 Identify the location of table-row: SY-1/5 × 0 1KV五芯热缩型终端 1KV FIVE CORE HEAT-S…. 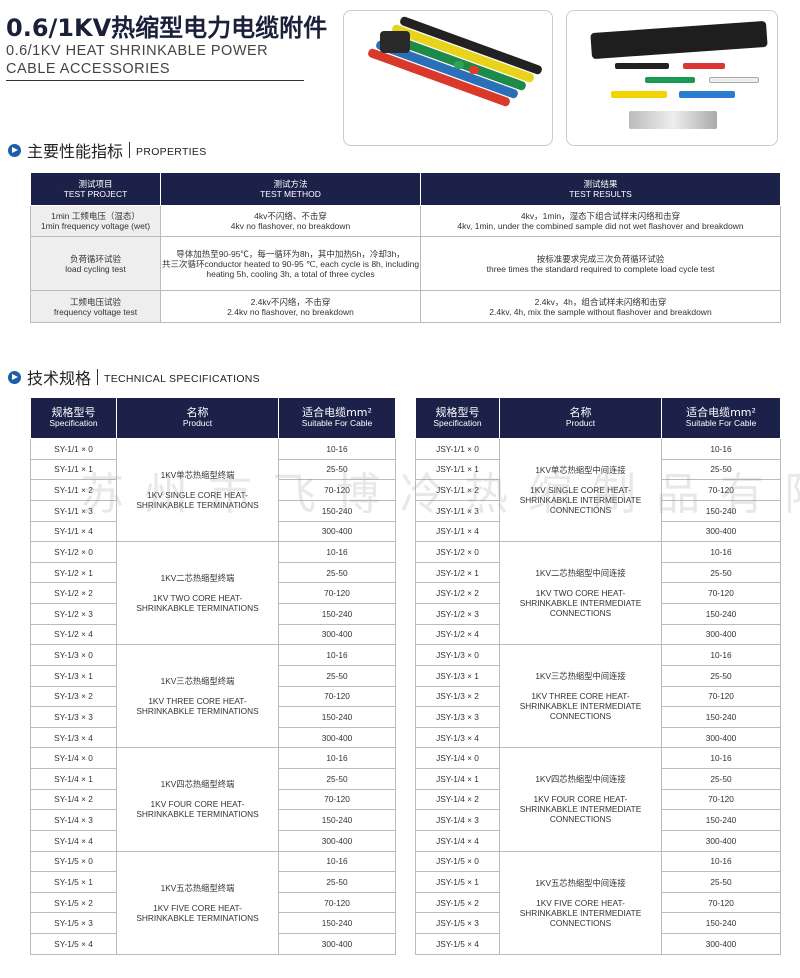
(213, 902).